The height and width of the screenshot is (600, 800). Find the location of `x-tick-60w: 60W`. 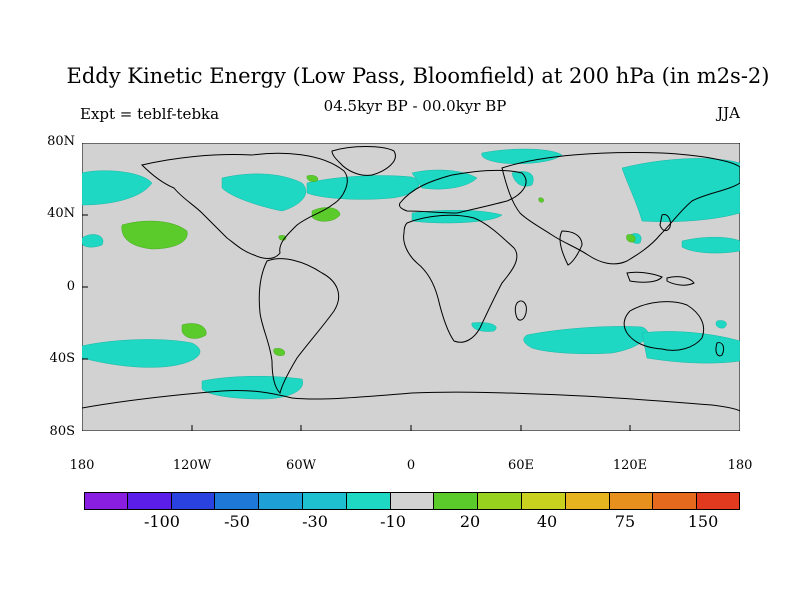

x-tick-60w: 60W is located at coordinates (301, 465).